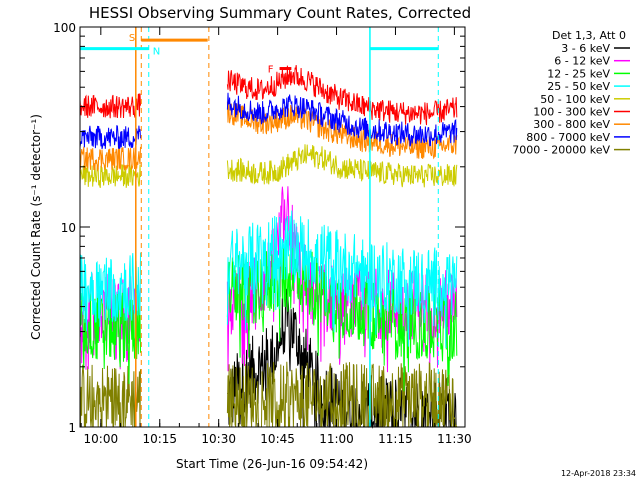 This screenshot has height=480, width=640. I want to click on x-tick-label-5: 11:15, so click(395, 439).